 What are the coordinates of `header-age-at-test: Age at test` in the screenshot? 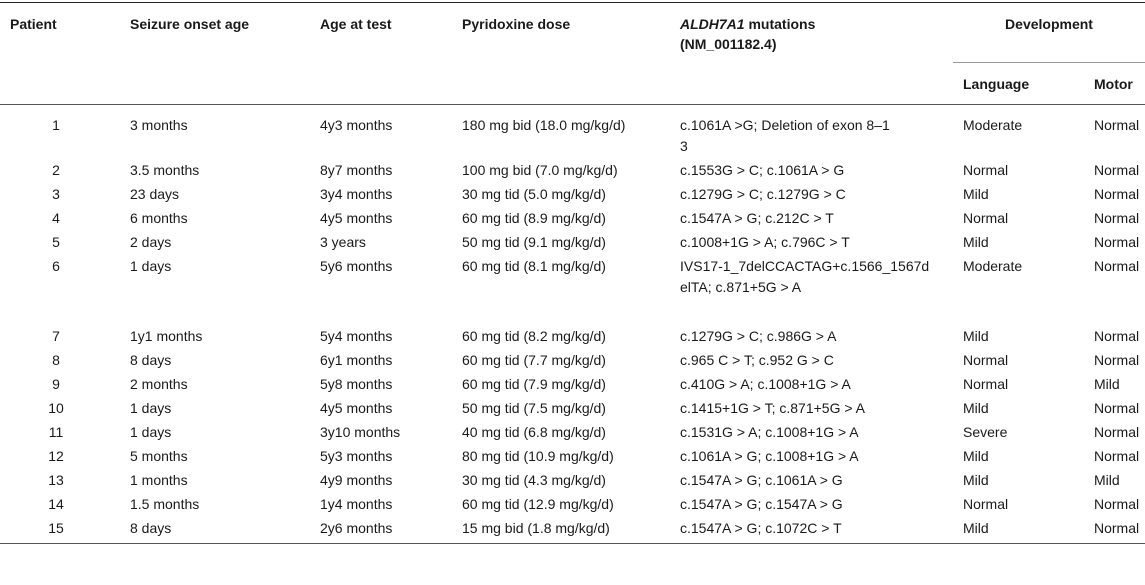 It's located at (381, 53).